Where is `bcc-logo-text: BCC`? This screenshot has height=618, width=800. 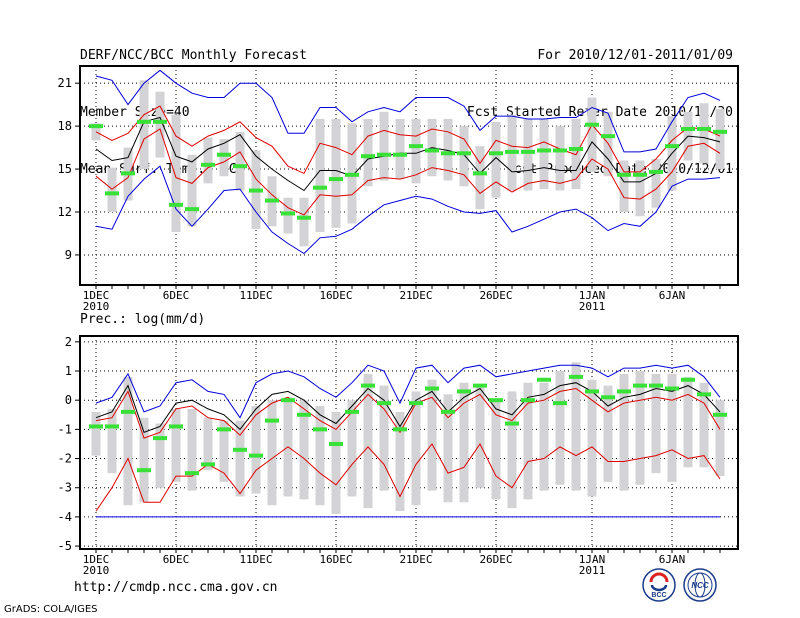
bcc-logo-text: BCC is located at coordinates (658, 595).